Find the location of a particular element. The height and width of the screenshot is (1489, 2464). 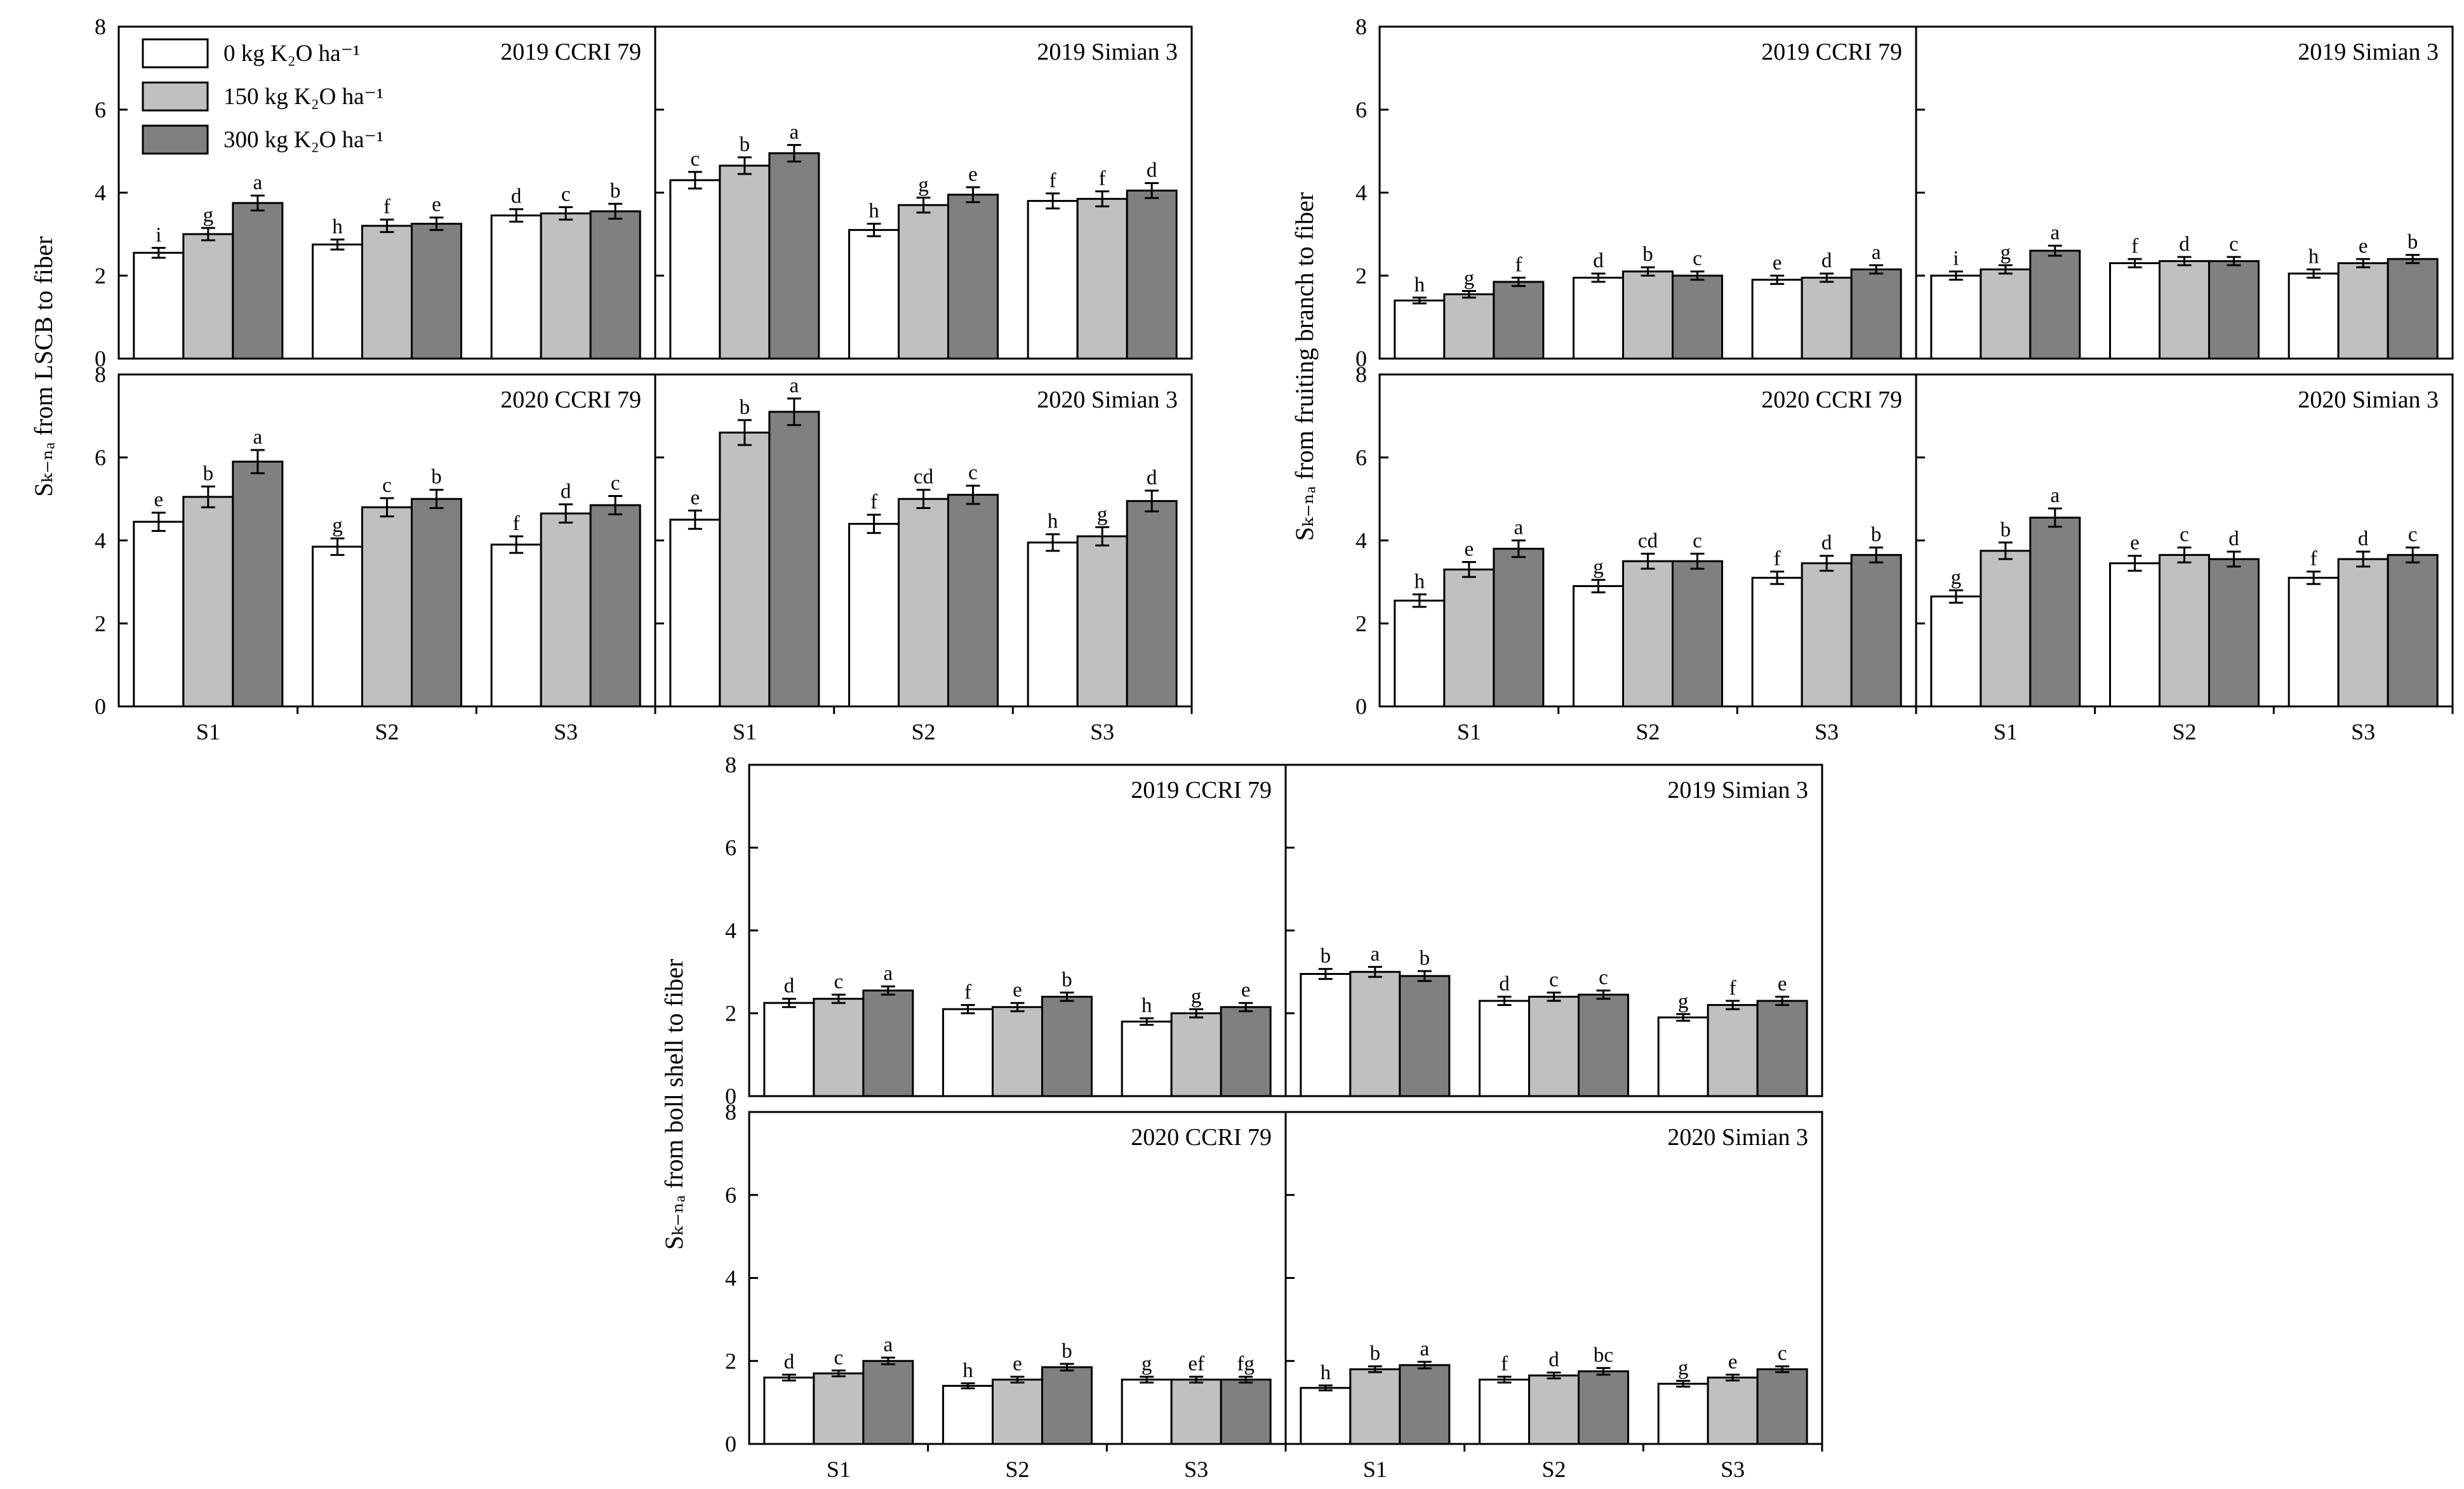

panel-title: 2020 Simian 3 is located at coordinates (1107, 400).